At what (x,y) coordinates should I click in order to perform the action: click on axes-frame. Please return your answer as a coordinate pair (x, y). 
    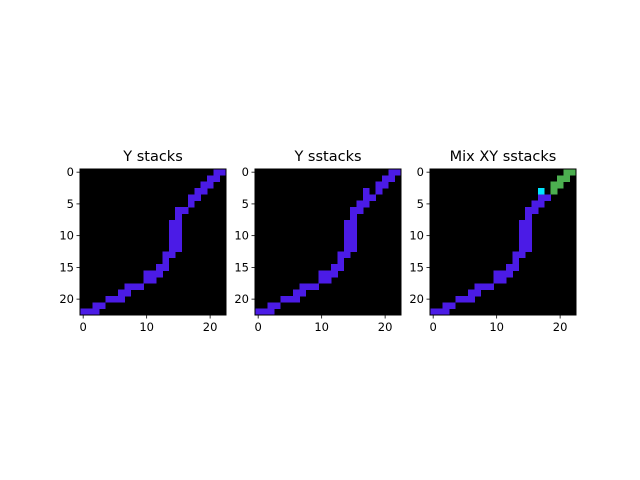
    Looking at the image, I should click on (503, 242).